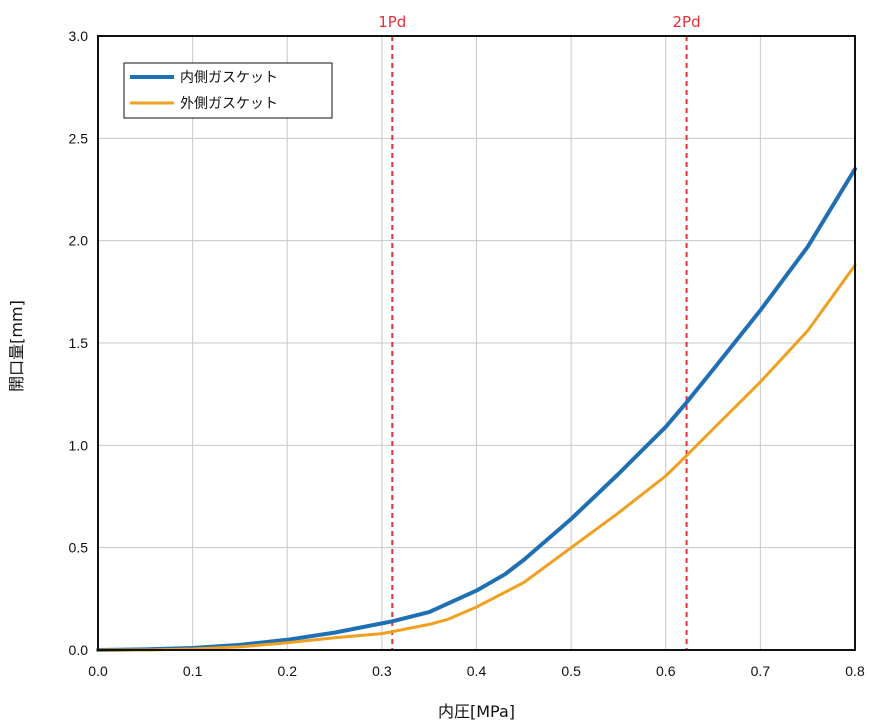 This screenshot has width=869, height=726. I want to click on y-tick-label: 3.0, so click(79, 36).